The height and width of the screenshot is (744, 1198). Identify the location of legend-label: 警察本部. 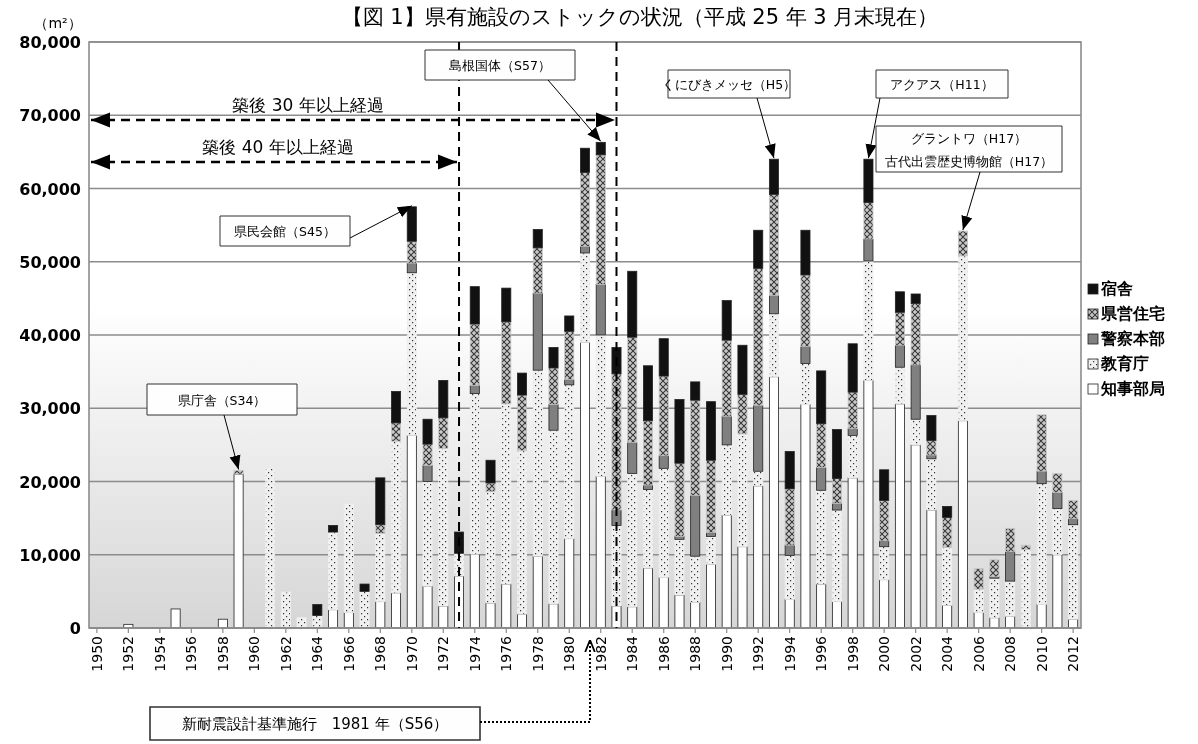
(1132, 338).